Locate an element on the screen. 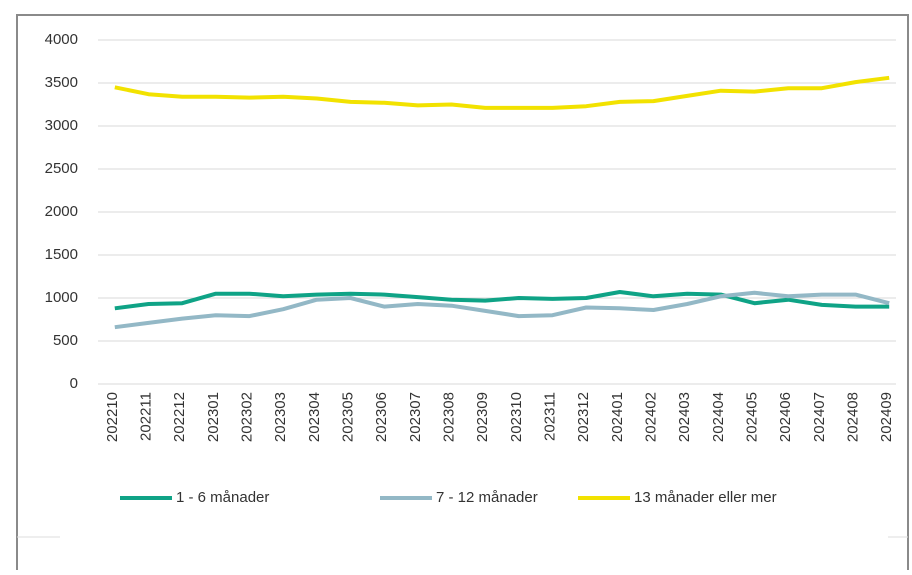 This screenshot has width=912, height=575. y-tick-label: 0 is located at coordinates (74, 383).